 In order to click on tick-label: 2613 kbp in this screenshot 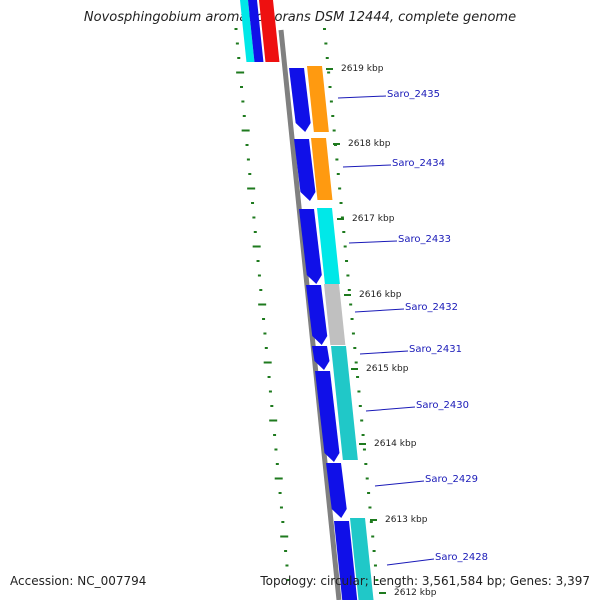, I will do `click(406, 520)`.